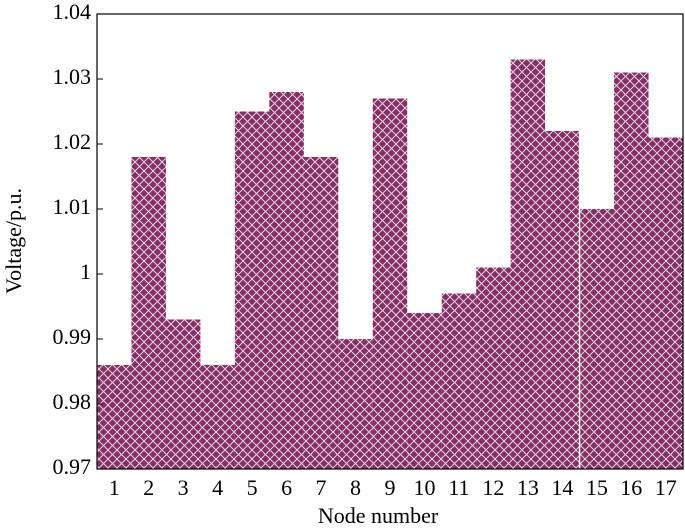 Image resolution: width=685 pixels, height=531 pixels. I want to click on y-tick-label: 1.02, so click(72, 141).